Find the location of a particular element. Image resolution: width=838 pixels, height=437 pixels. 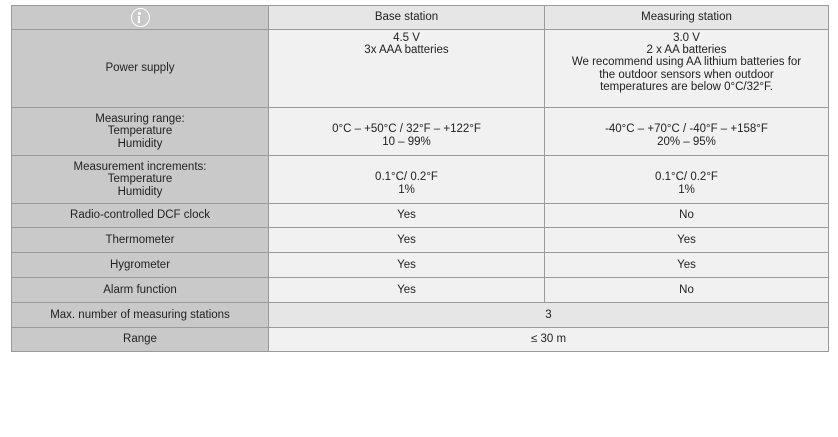

base-station-value: 0.1°C/ 0.2°F 1% is located at coordinates (406, 179).